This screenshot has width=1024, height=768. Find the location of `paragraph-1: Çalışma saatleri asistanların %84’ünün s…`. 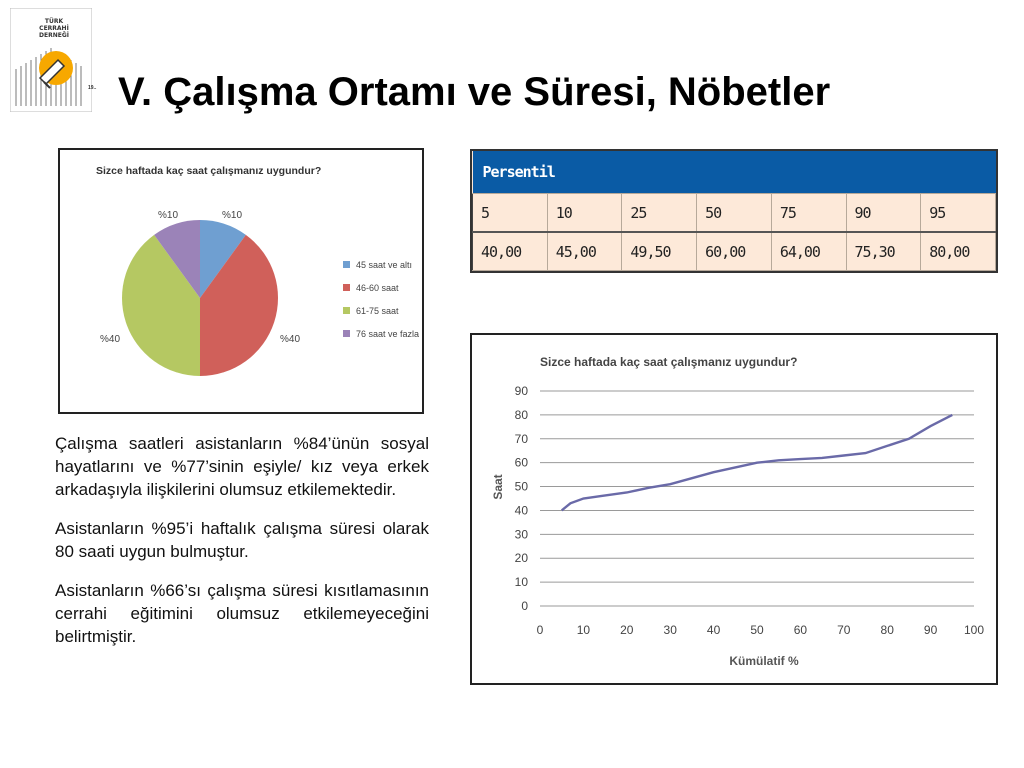

paragraph-1: Çalışma saatleri asistanların %84’ünün s… is located at coordinates (242, 466).